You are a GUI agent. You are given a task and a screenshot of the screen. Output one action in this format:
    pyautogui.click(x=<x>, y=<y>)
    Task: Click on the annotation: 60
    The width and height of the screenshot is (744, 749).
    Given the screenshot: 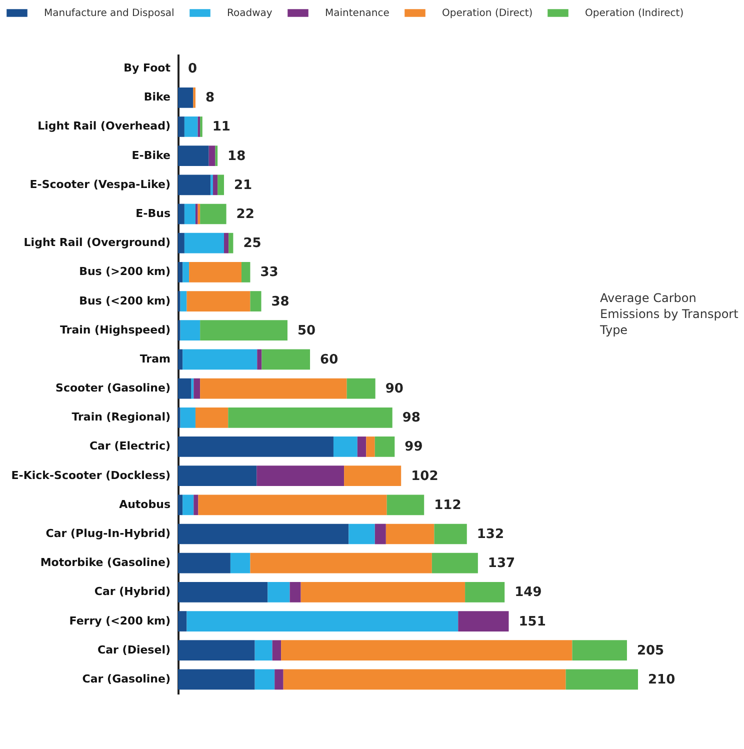 What is the action you would take?
    pyautogui.click(x=329, y=360)
    